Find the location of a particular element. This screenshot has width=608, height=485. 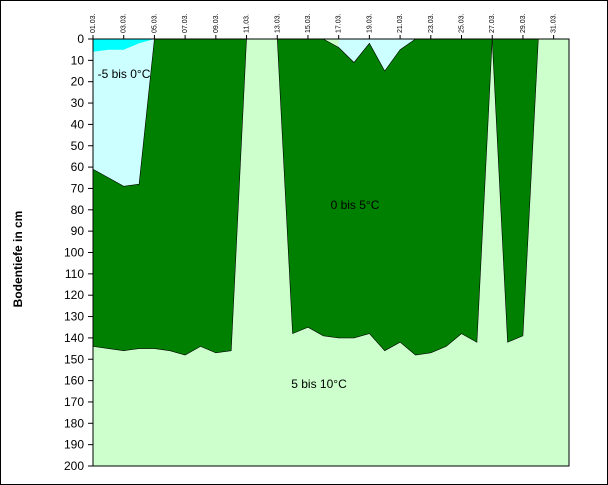

y-tick-label: 170 is located at coordinates (74, 402).